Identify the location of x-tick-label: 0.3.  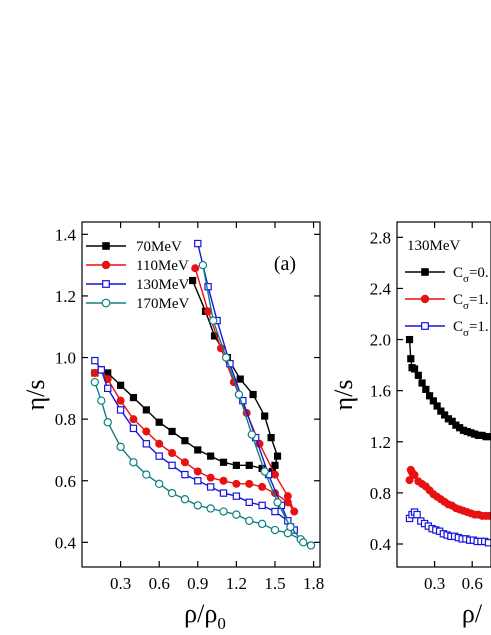
(434, 583).